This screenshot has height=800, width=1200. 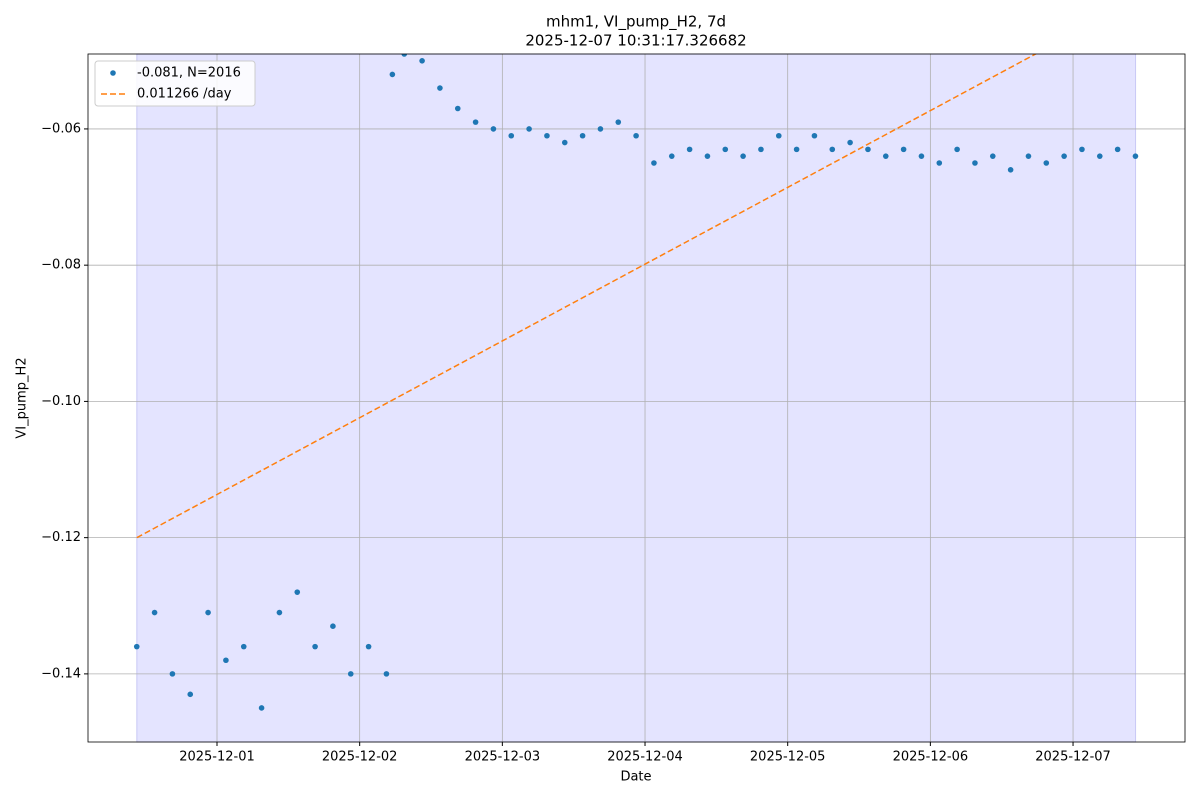 What do you see at coordinates (61, 265) in the screenshot?
I see `y-tick-label: −0.08` at bounding box center [61, 265].